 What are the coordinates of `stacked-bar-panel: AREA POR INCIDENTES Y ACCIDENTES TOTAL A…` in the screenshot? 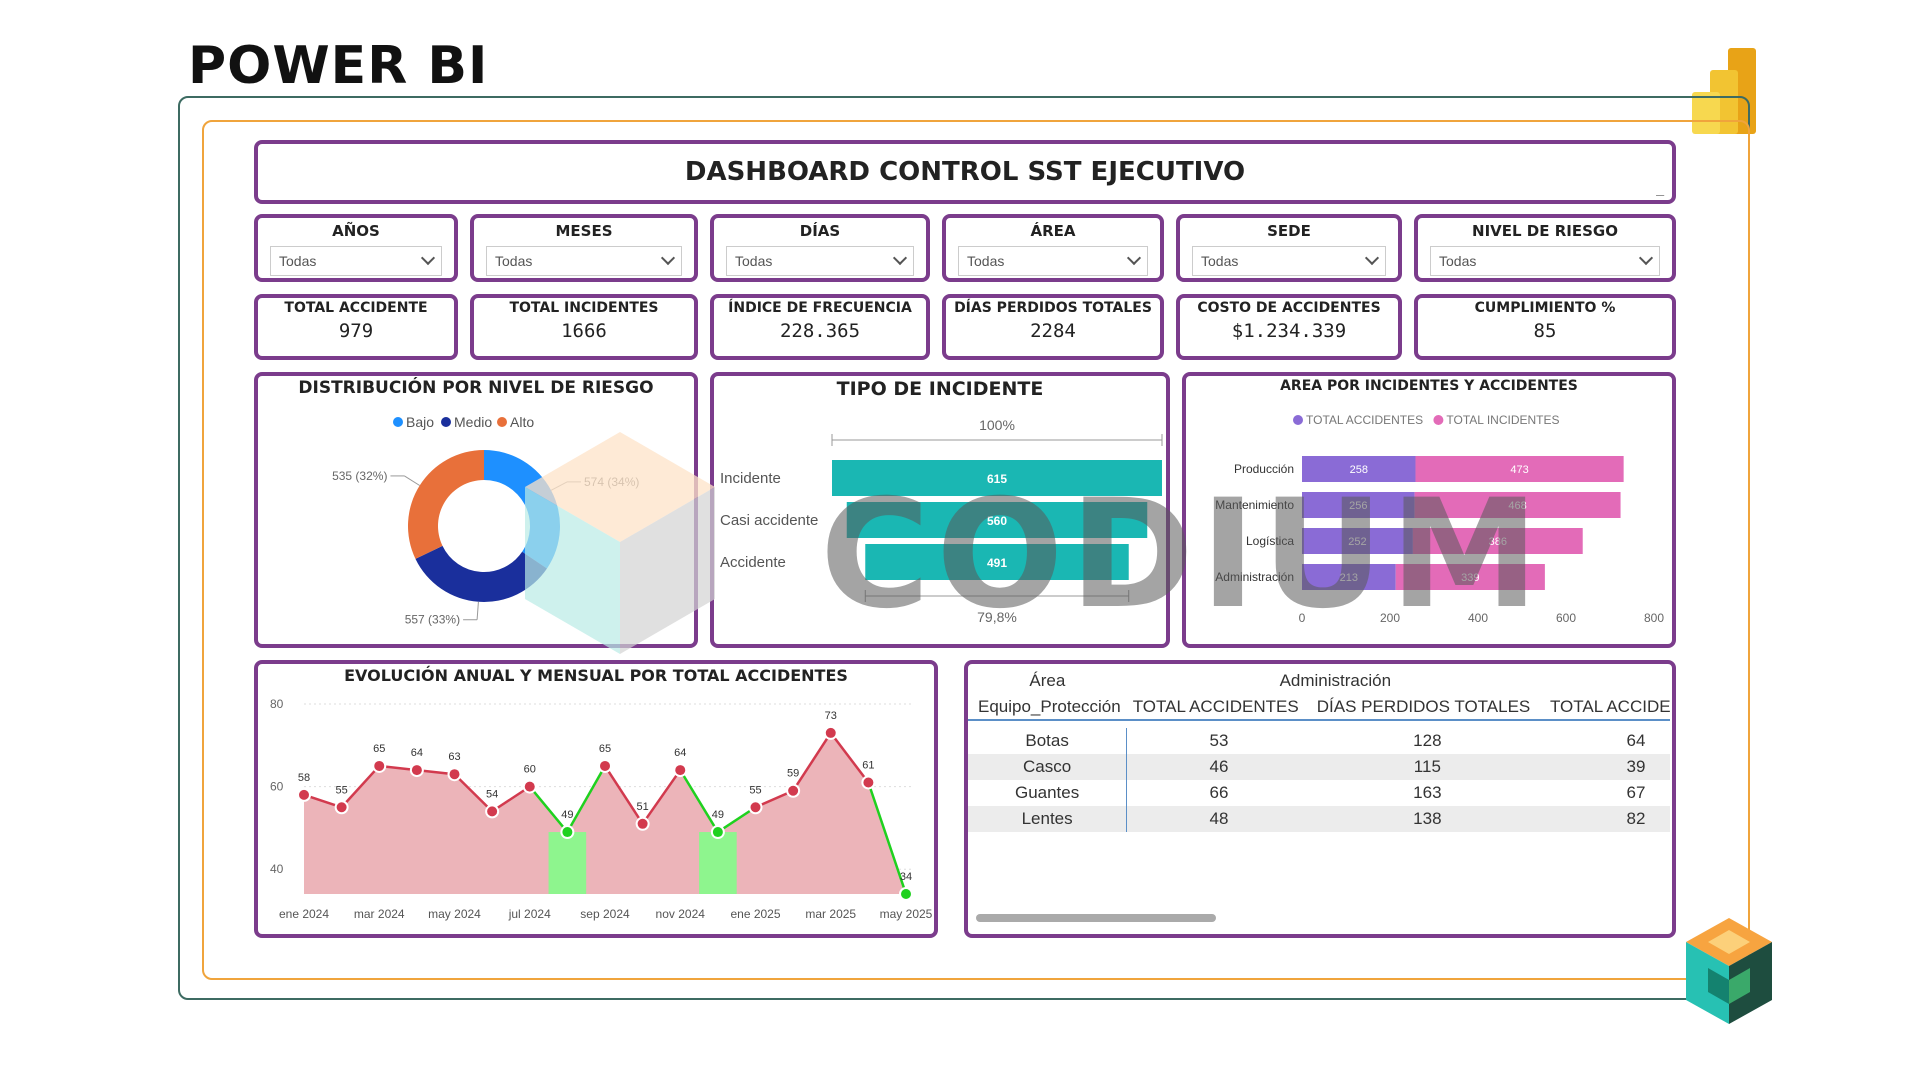 It's located at (1429, 510).